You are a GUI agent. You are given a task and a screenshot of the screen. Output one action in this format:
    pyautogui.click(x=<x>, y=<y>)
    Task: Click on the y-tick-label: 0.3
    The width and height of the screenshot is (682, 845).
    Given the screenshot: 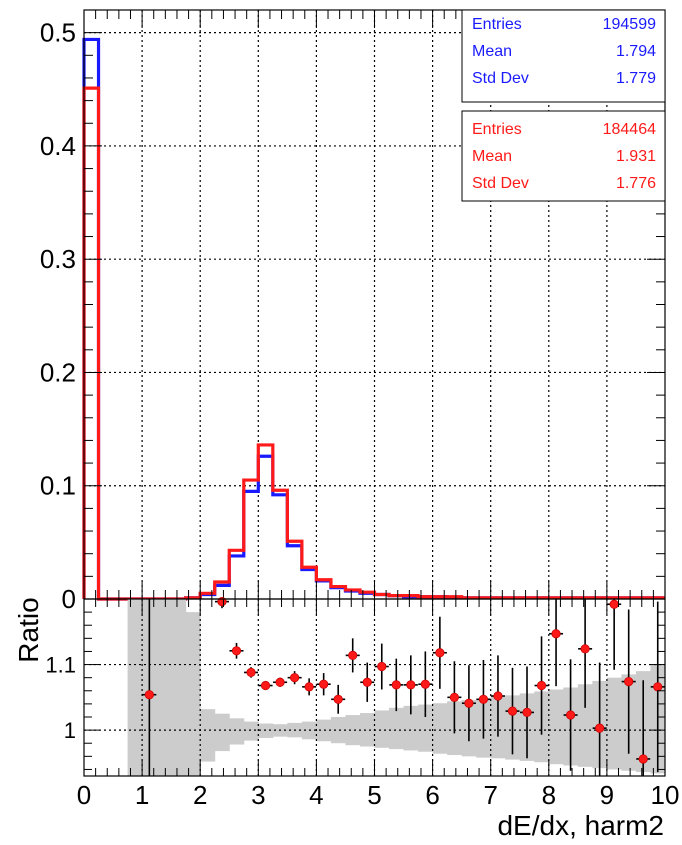 What is the action you would take?
    pyautogui.click(x=58, y=259)
    